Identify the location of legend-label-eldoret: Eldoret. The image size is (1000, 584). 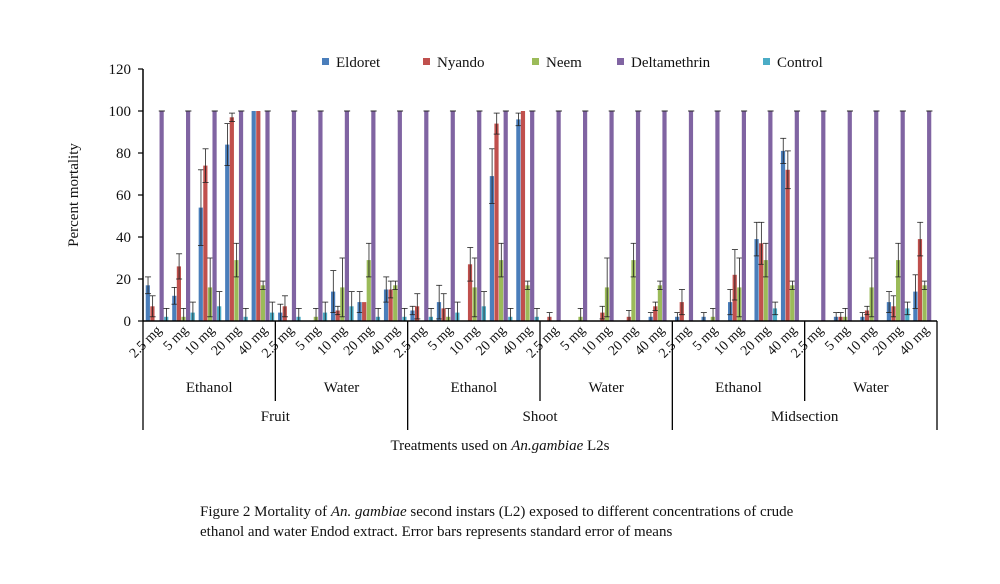
(358, 63).